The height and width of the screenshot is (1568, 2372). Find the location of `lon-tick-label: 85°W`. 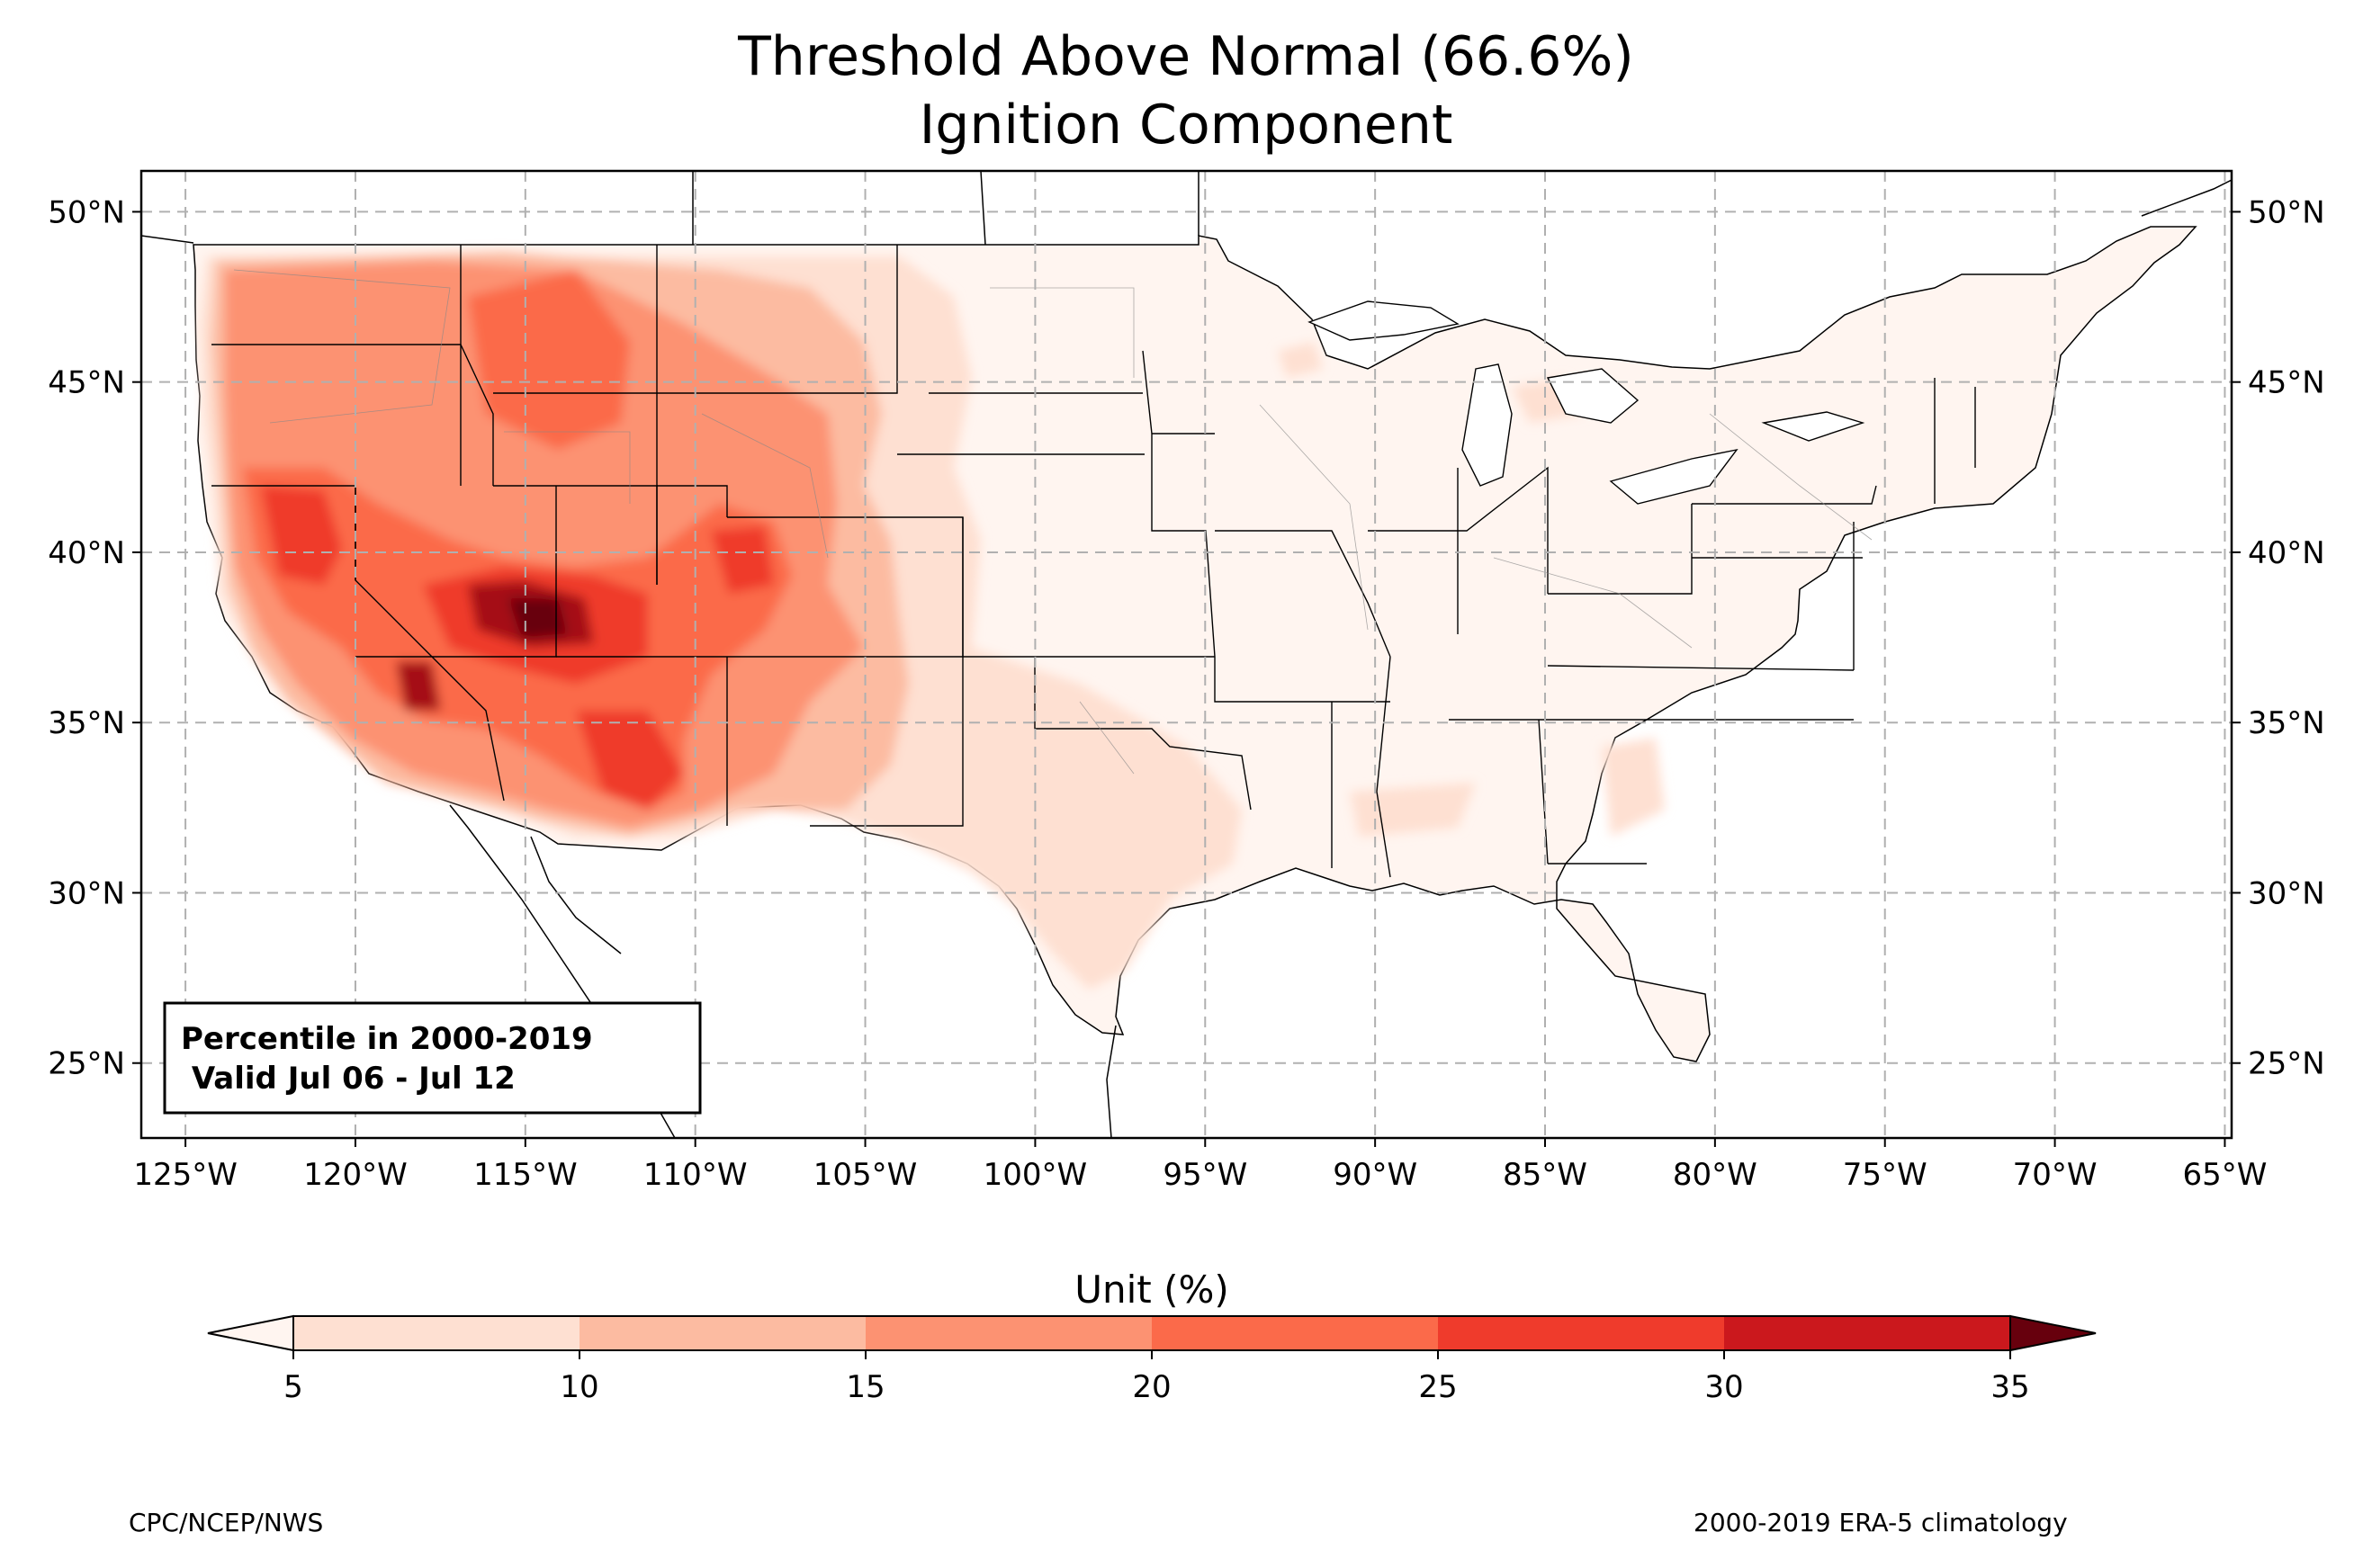

lon-tick-label: 85°W is located at coordinates (1545, 1175).